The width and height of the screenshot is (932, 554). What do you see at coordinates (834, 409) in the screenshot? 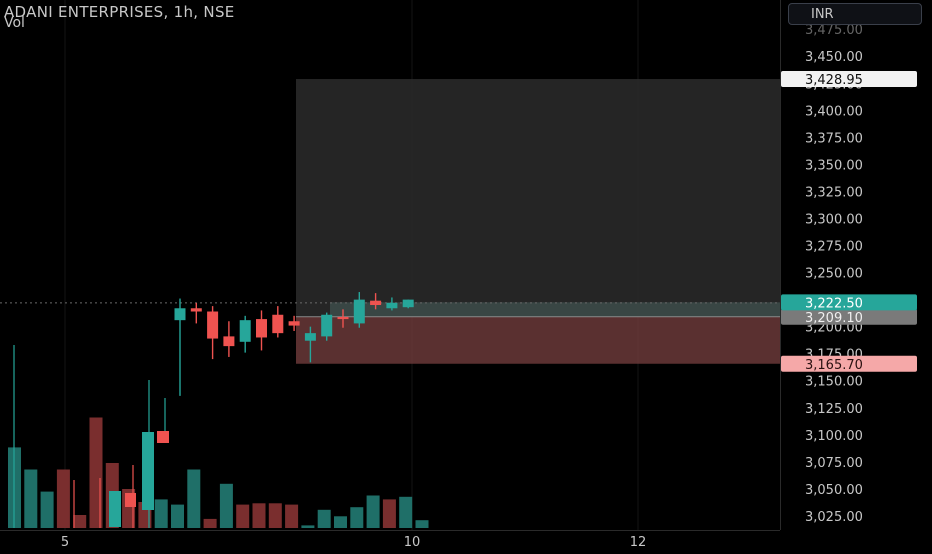
I see `price-tick-label: 3,125.00` at bounding box center [834, 409].